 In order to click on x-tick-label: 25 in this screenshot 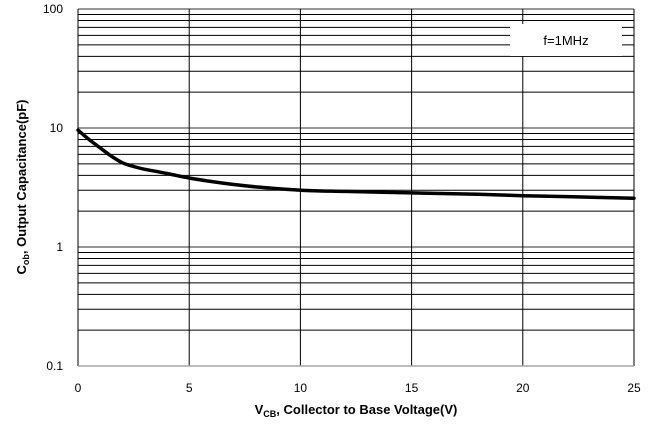, I will do `click(634, 388)`.